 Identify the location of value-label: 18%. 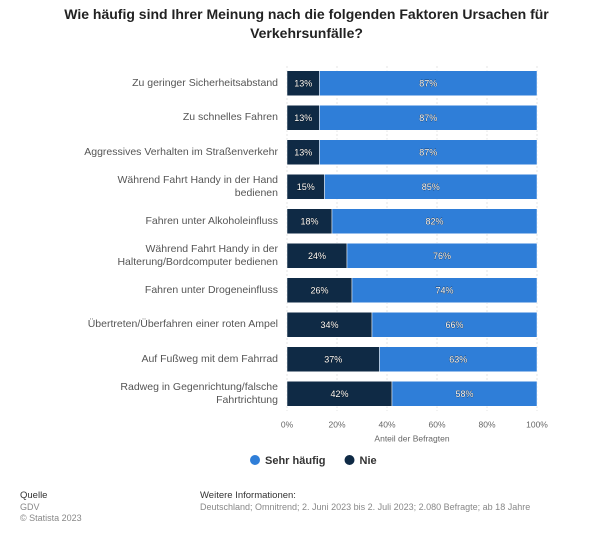
(309, 222).